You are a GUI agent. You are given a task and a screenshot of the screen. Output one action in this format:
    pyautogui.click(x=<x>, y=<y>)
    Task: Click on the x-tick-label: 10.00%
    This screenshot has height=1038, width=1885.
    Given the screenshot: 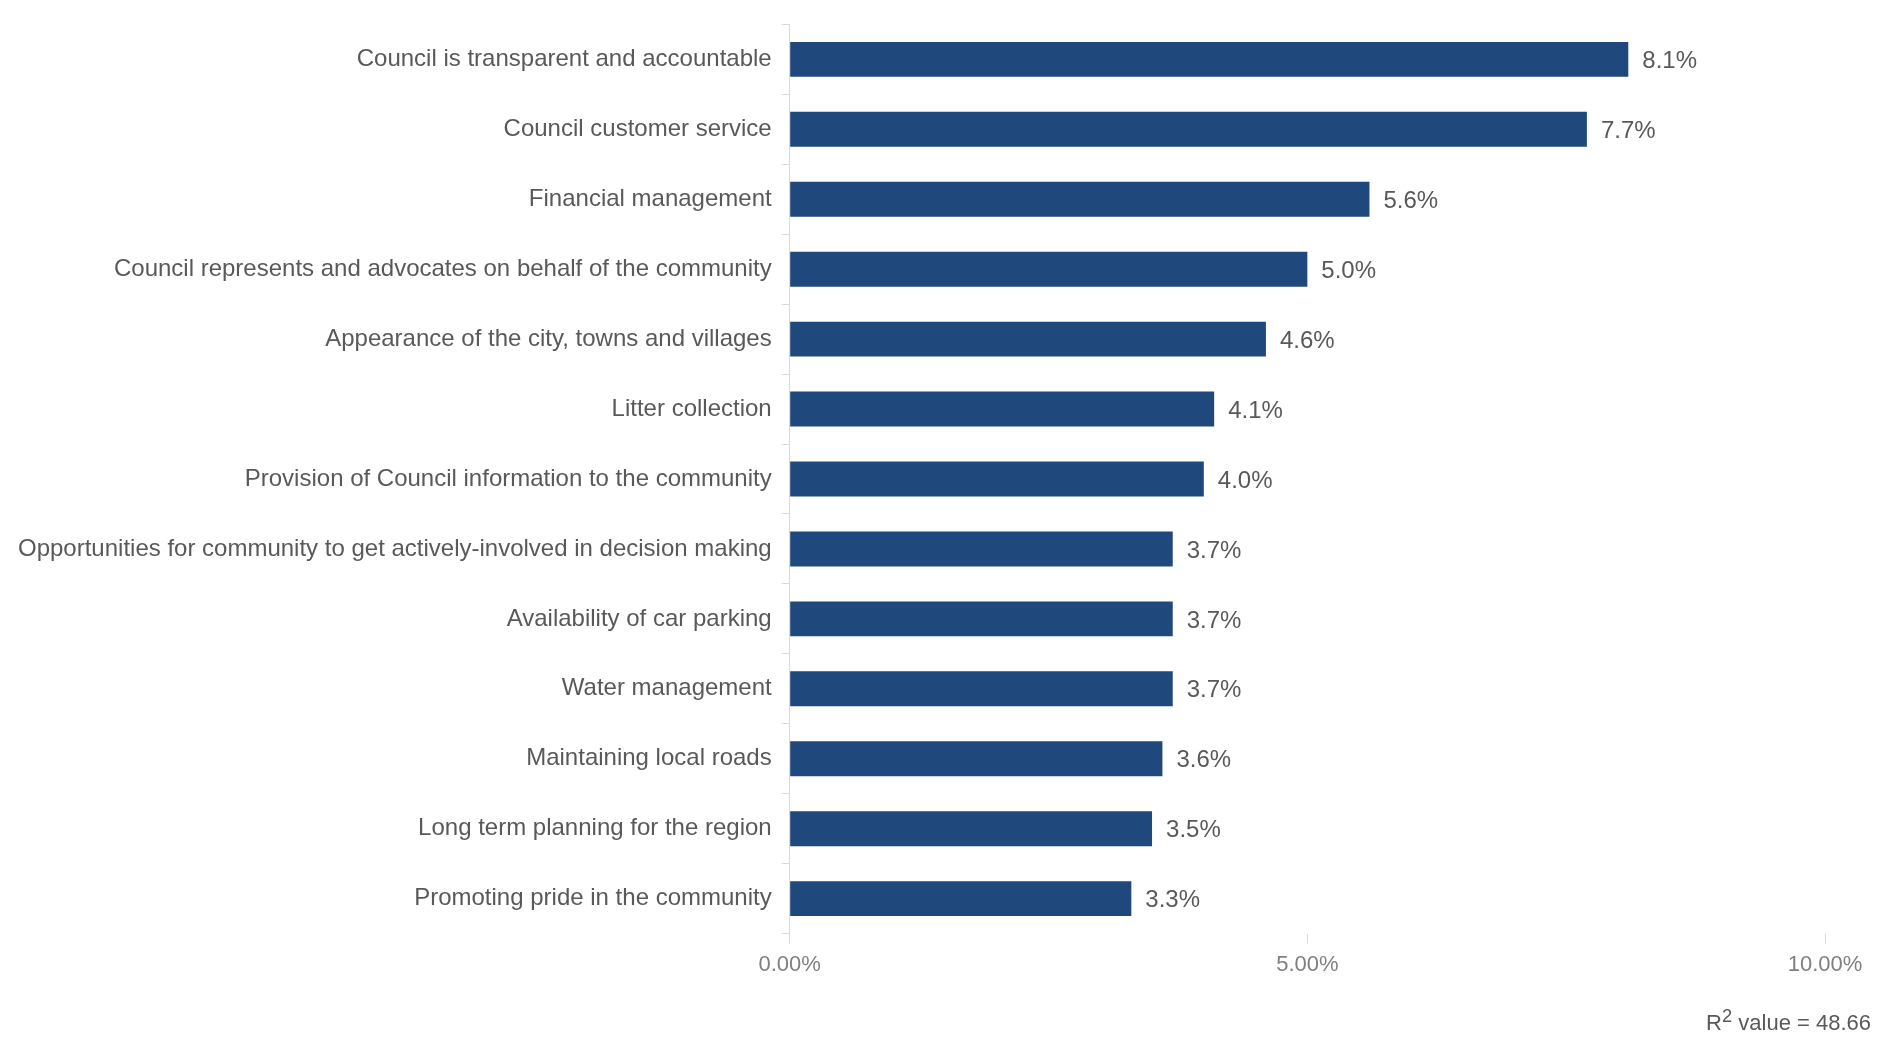 What is the action you would take?
    pyautogui.click(x=1825, y=963)
    